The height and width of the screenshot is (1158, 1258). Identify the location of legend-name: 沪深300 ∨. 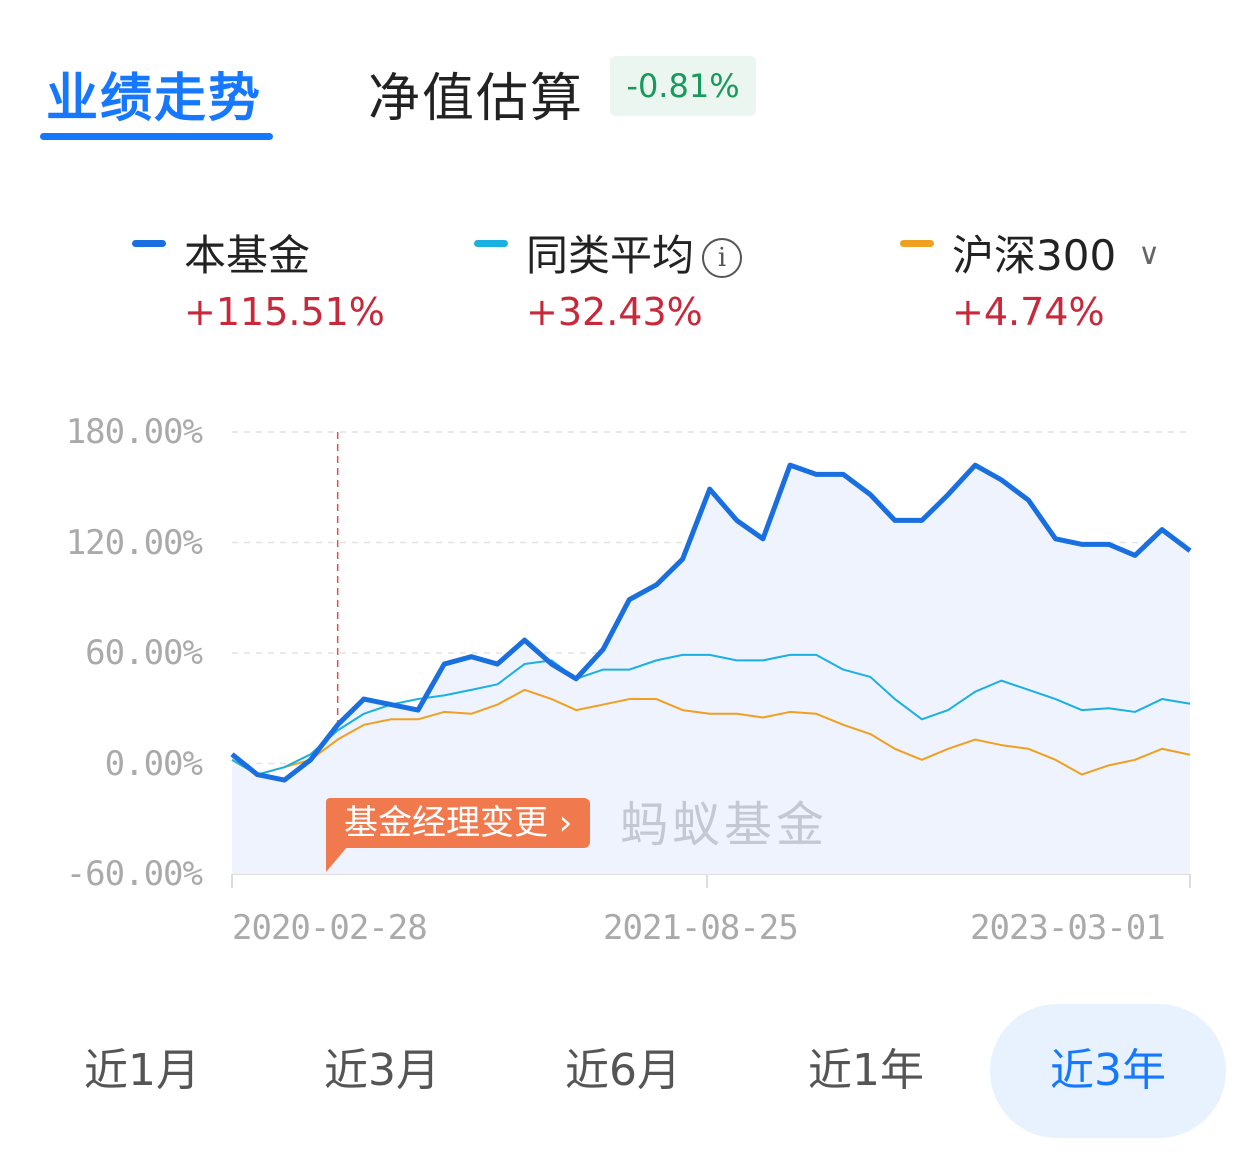
(1056, 252).